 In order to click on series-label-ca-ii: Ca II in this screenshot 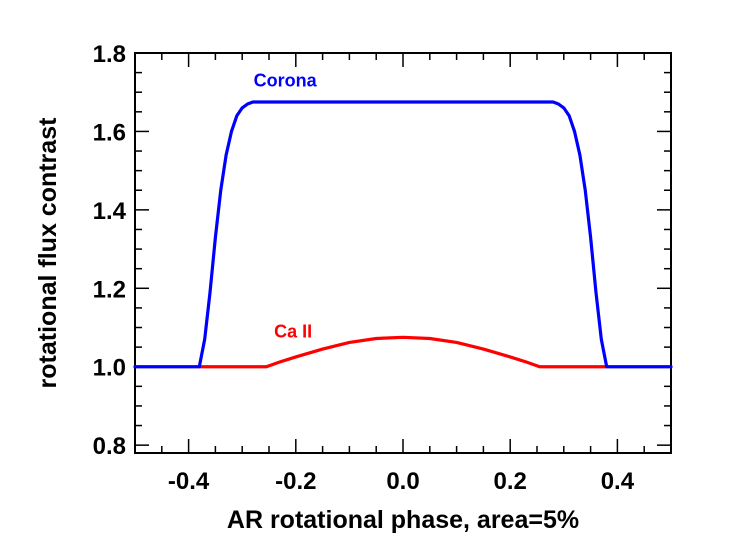, I will do `click(293, 331)`.